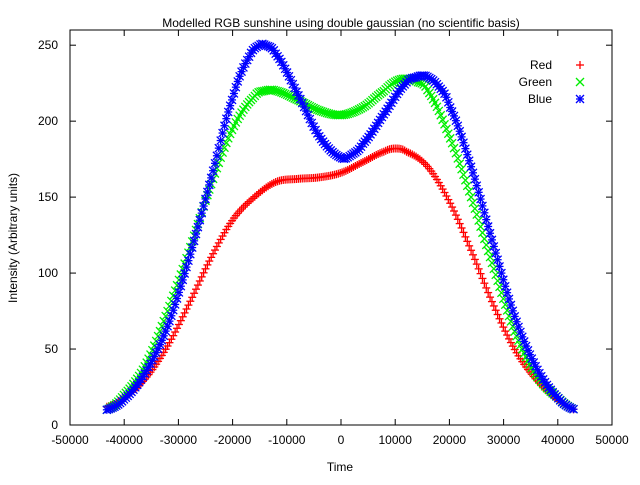  I want to click on x-tick-label: 30000, so click(504, 440).